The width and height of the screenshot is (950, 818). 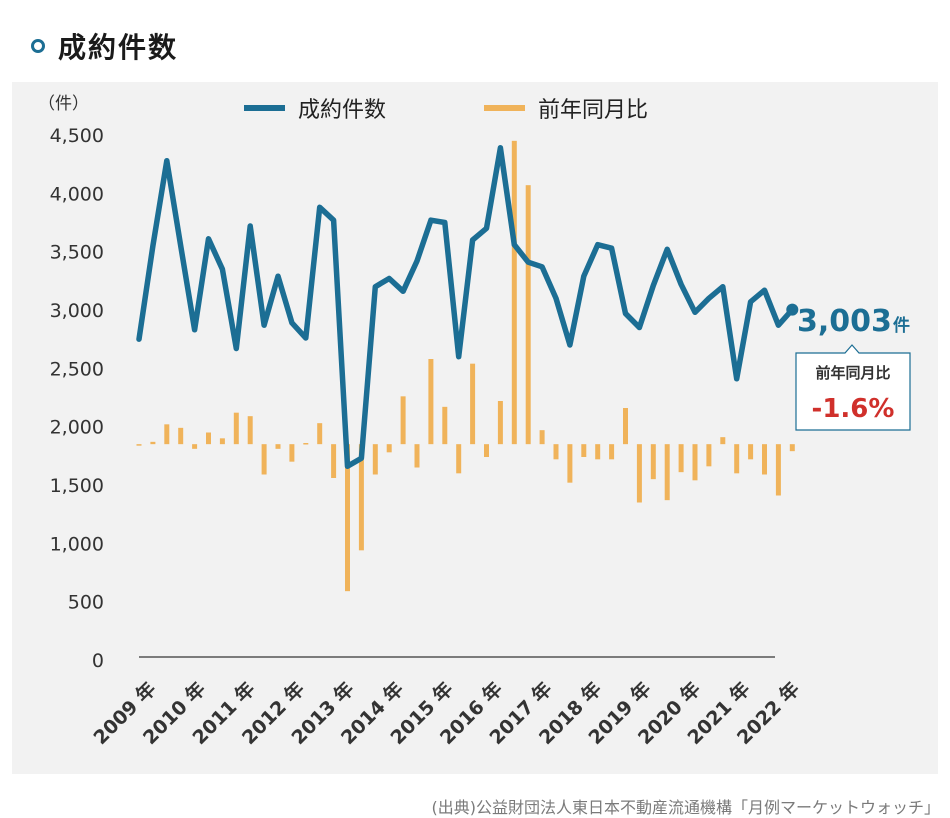 What do you see at coordinates (792, 309) in the screenshot?
I see `line-point` at bounding box center [792, 309].